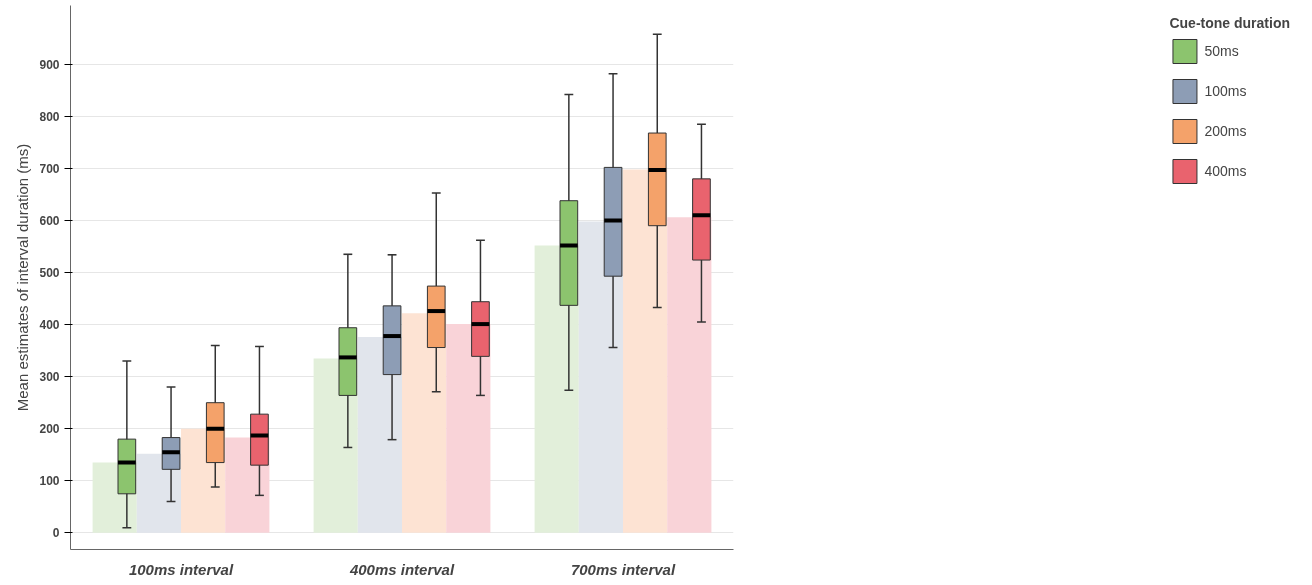 This screenshot has height=585, width=1312. I want to click on y-tick-label: 700, so click(49, 168).